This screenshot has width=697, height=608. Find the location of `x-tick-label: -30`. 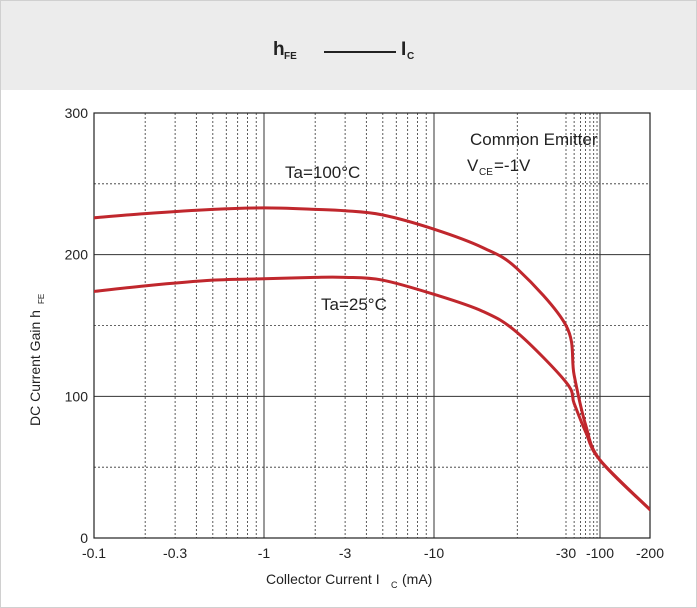

x-tick-label: -30 is located at coordinates (566, 553).